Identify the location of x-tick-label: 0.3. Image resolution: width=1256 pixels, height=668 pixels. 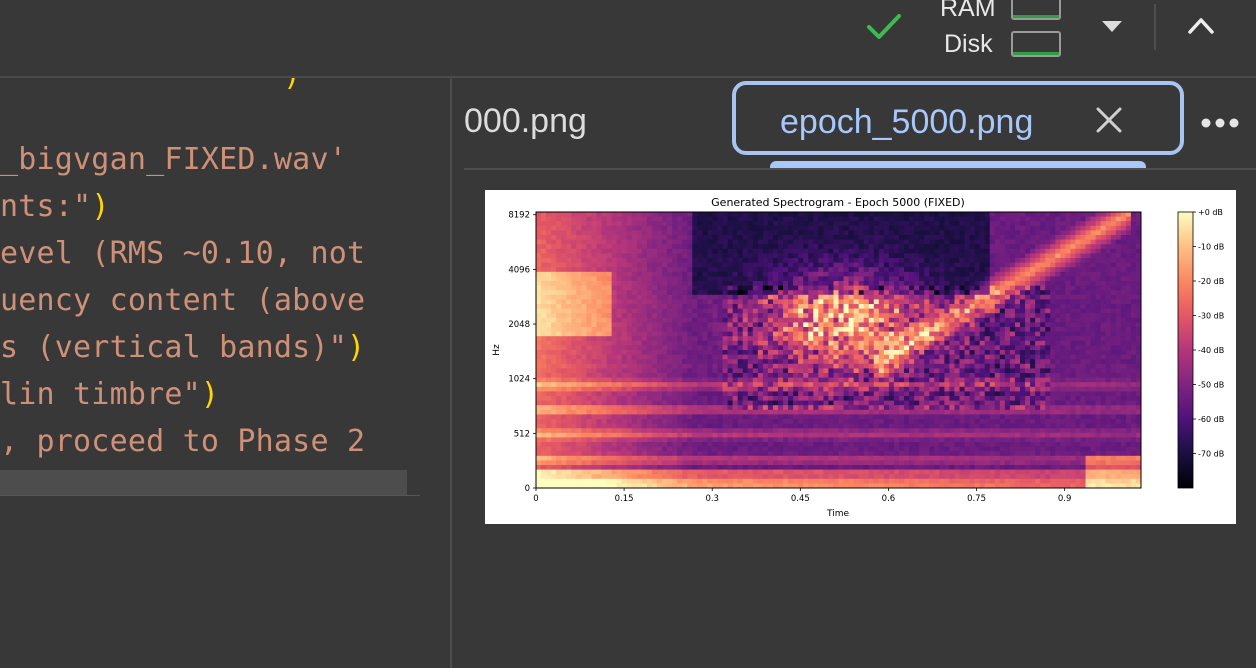
(712, 499).